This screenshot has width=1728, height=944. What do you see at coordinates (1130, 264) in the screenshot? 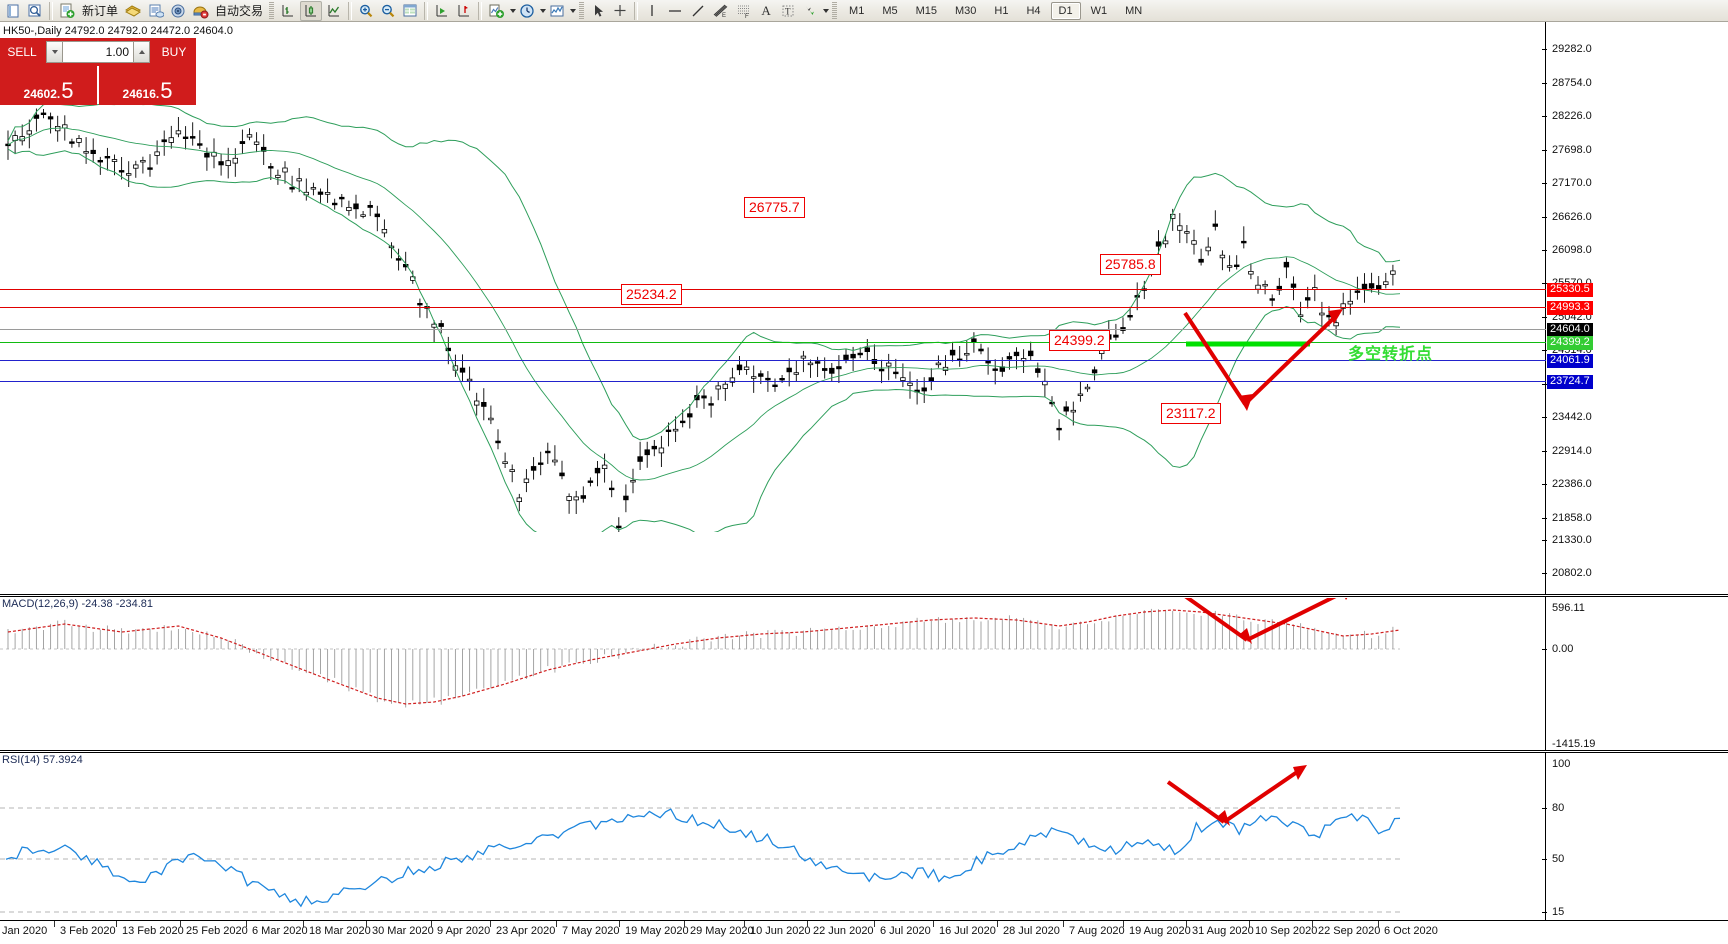
I see `annotation-25785: 25785.8` at bounding box center [1130, 264].